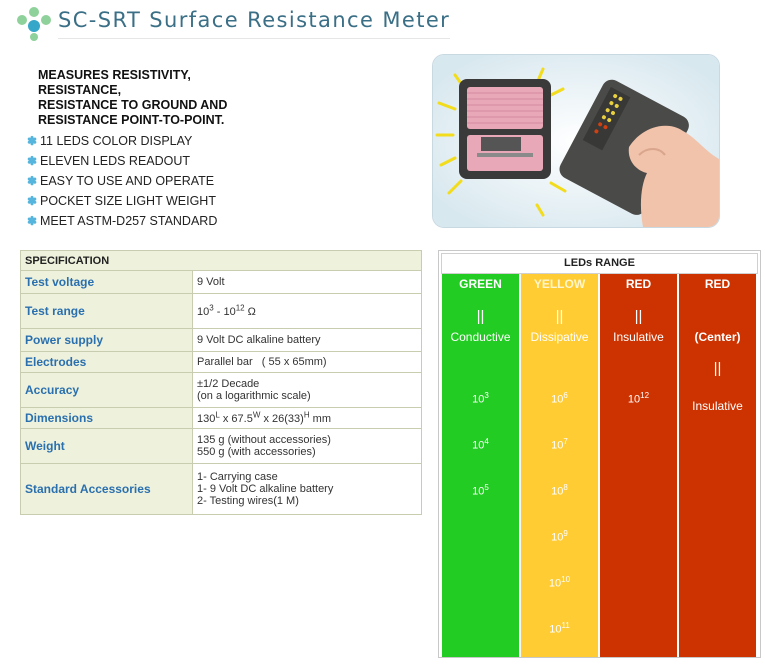 Image resolution: width=765 pixels, height=664 pixels. I want to click on feature-label: POCKET SIZE LIGHT WEIGHT, so click(128, 201).